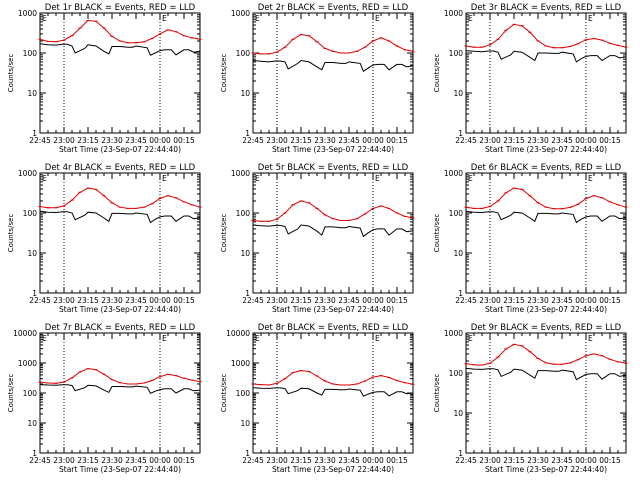 This screenshot has height=480, width=640. What do you see at coordinates (333, 8) in the screenshot?
I see `panel-title: Det 2r BLACK = Events, RED = LLD` at bounding box center [333, 8].